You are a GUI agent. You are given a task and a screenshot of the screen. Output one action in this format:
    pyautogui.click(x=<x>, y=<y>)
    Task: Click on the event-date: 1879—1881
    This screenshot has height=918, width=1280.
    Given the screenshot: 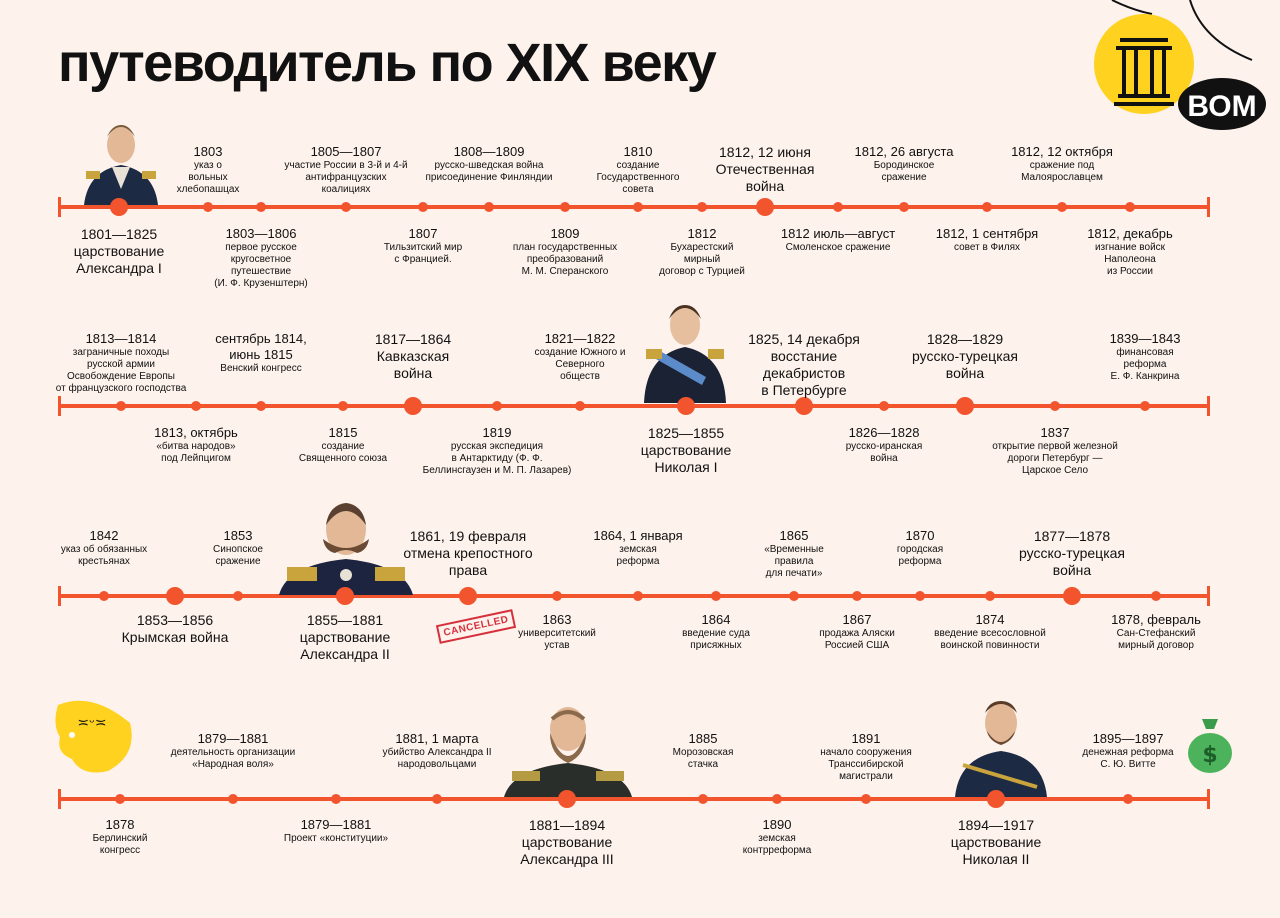 What is the action you would take?
    pyautogui.click(x=336, y=824)
    